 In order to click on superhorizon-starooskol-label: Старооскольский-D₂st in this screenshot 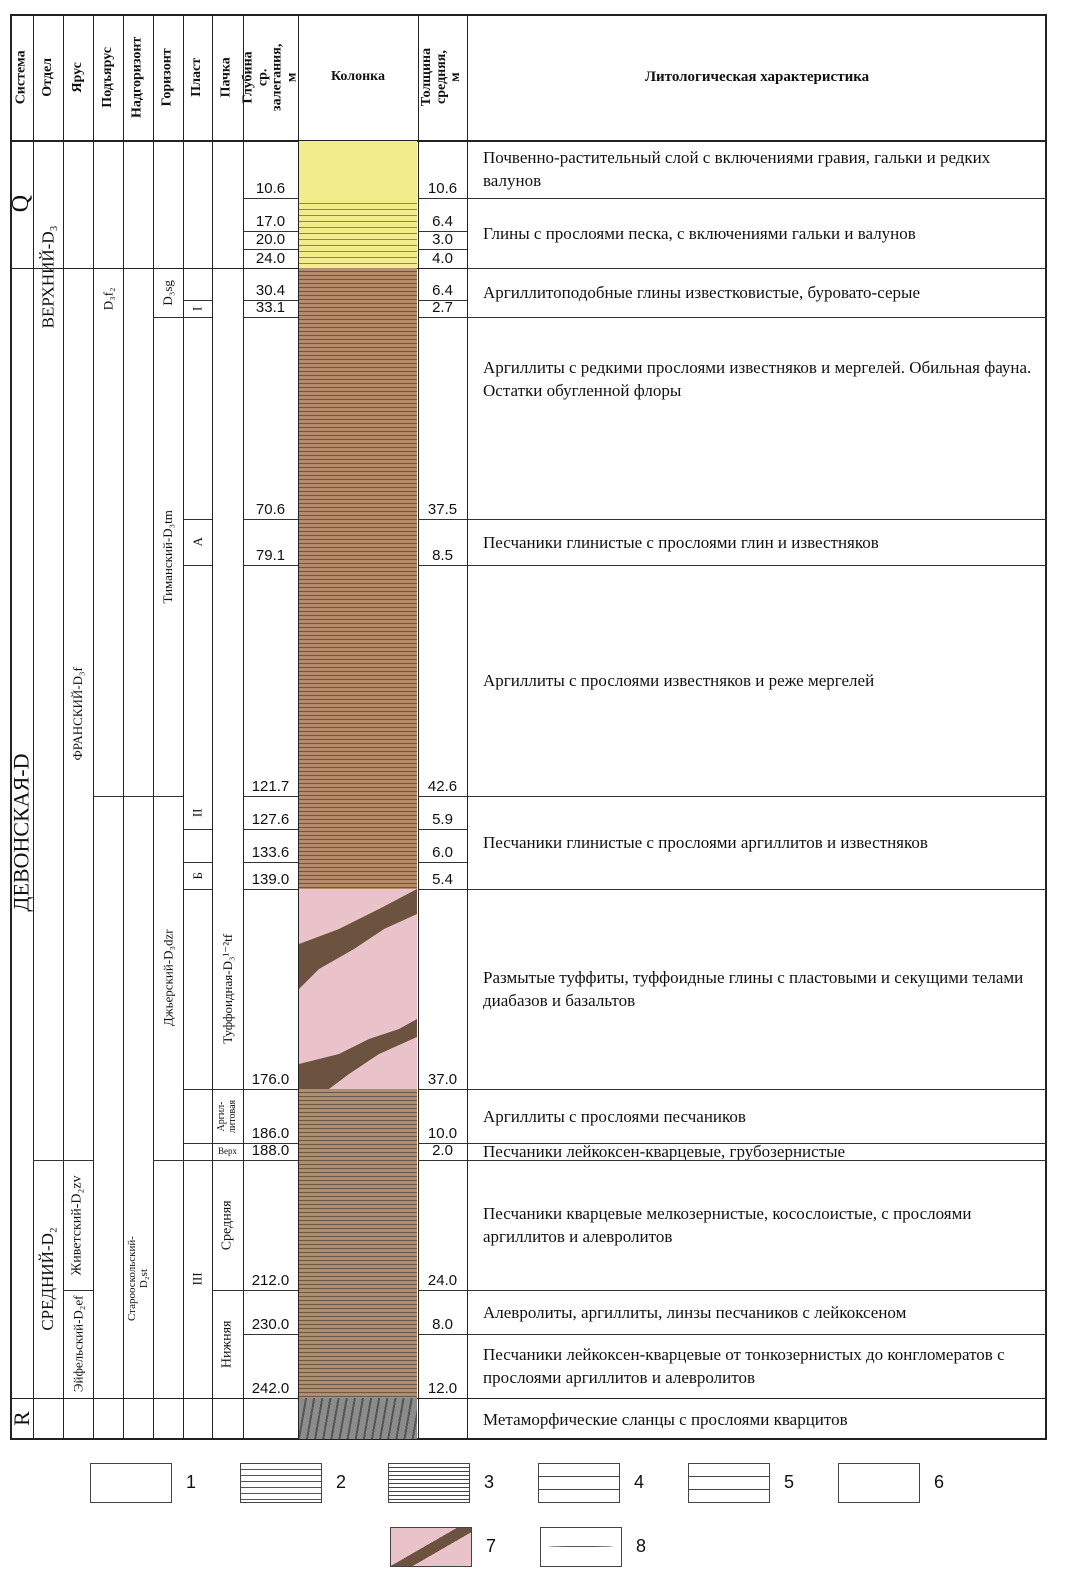, I will do `click(137, 1279)`.